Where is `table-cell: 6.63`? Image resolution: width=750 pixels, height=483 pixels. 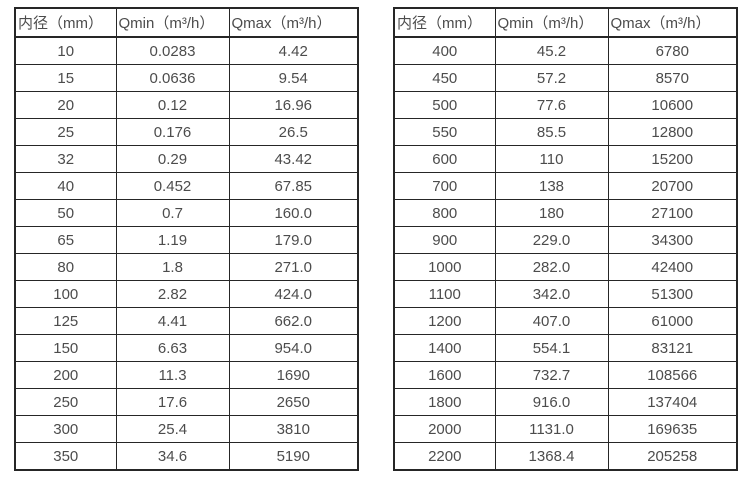 table-cell: 6.63 is located at coordinates (172, 348).